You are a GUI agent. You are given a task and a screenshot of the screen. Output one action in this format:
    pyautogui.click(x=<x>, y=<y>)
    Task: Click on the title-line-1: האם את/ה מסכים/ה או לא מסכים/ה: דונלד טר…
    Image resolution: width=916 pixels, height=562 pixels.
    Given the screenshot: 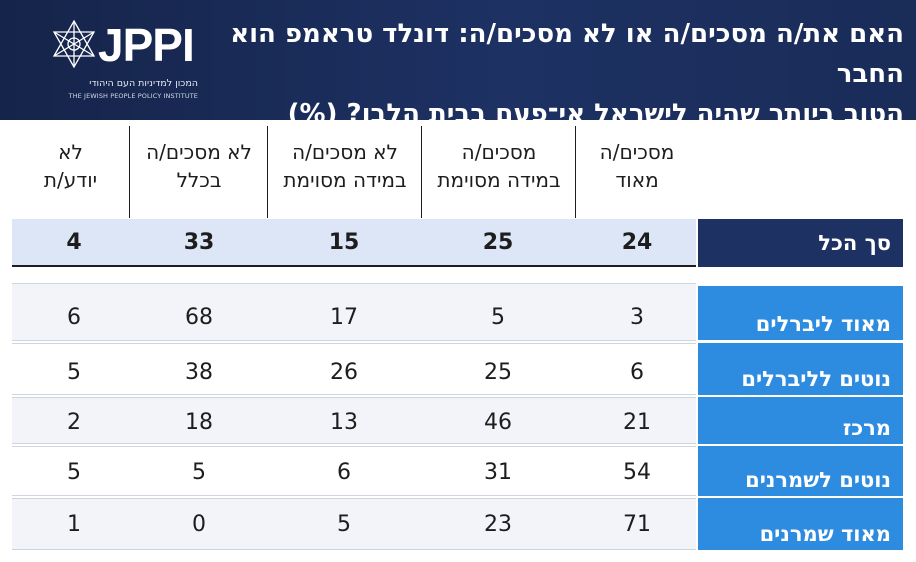 What is the action you would take?
    pyautogui.click(x=567, y=54)
    